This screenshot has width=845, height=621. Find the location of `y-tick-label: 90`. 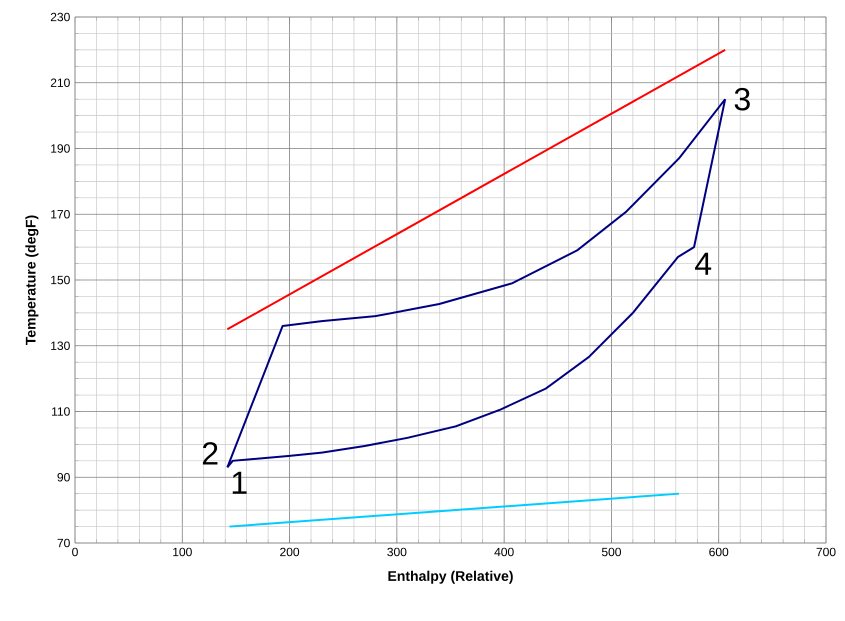

y-tick-label: 90 is located at coordinates (64, 477).